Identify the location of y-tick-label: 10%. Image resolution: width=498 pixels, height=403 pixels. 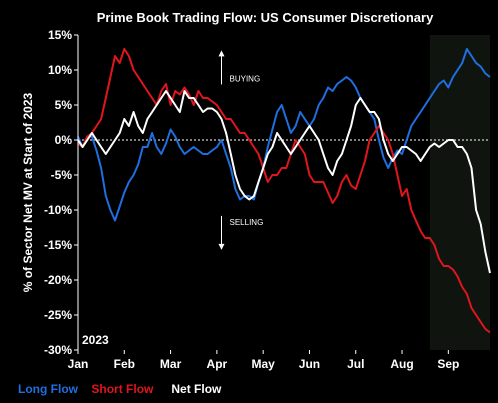
(60, 70).